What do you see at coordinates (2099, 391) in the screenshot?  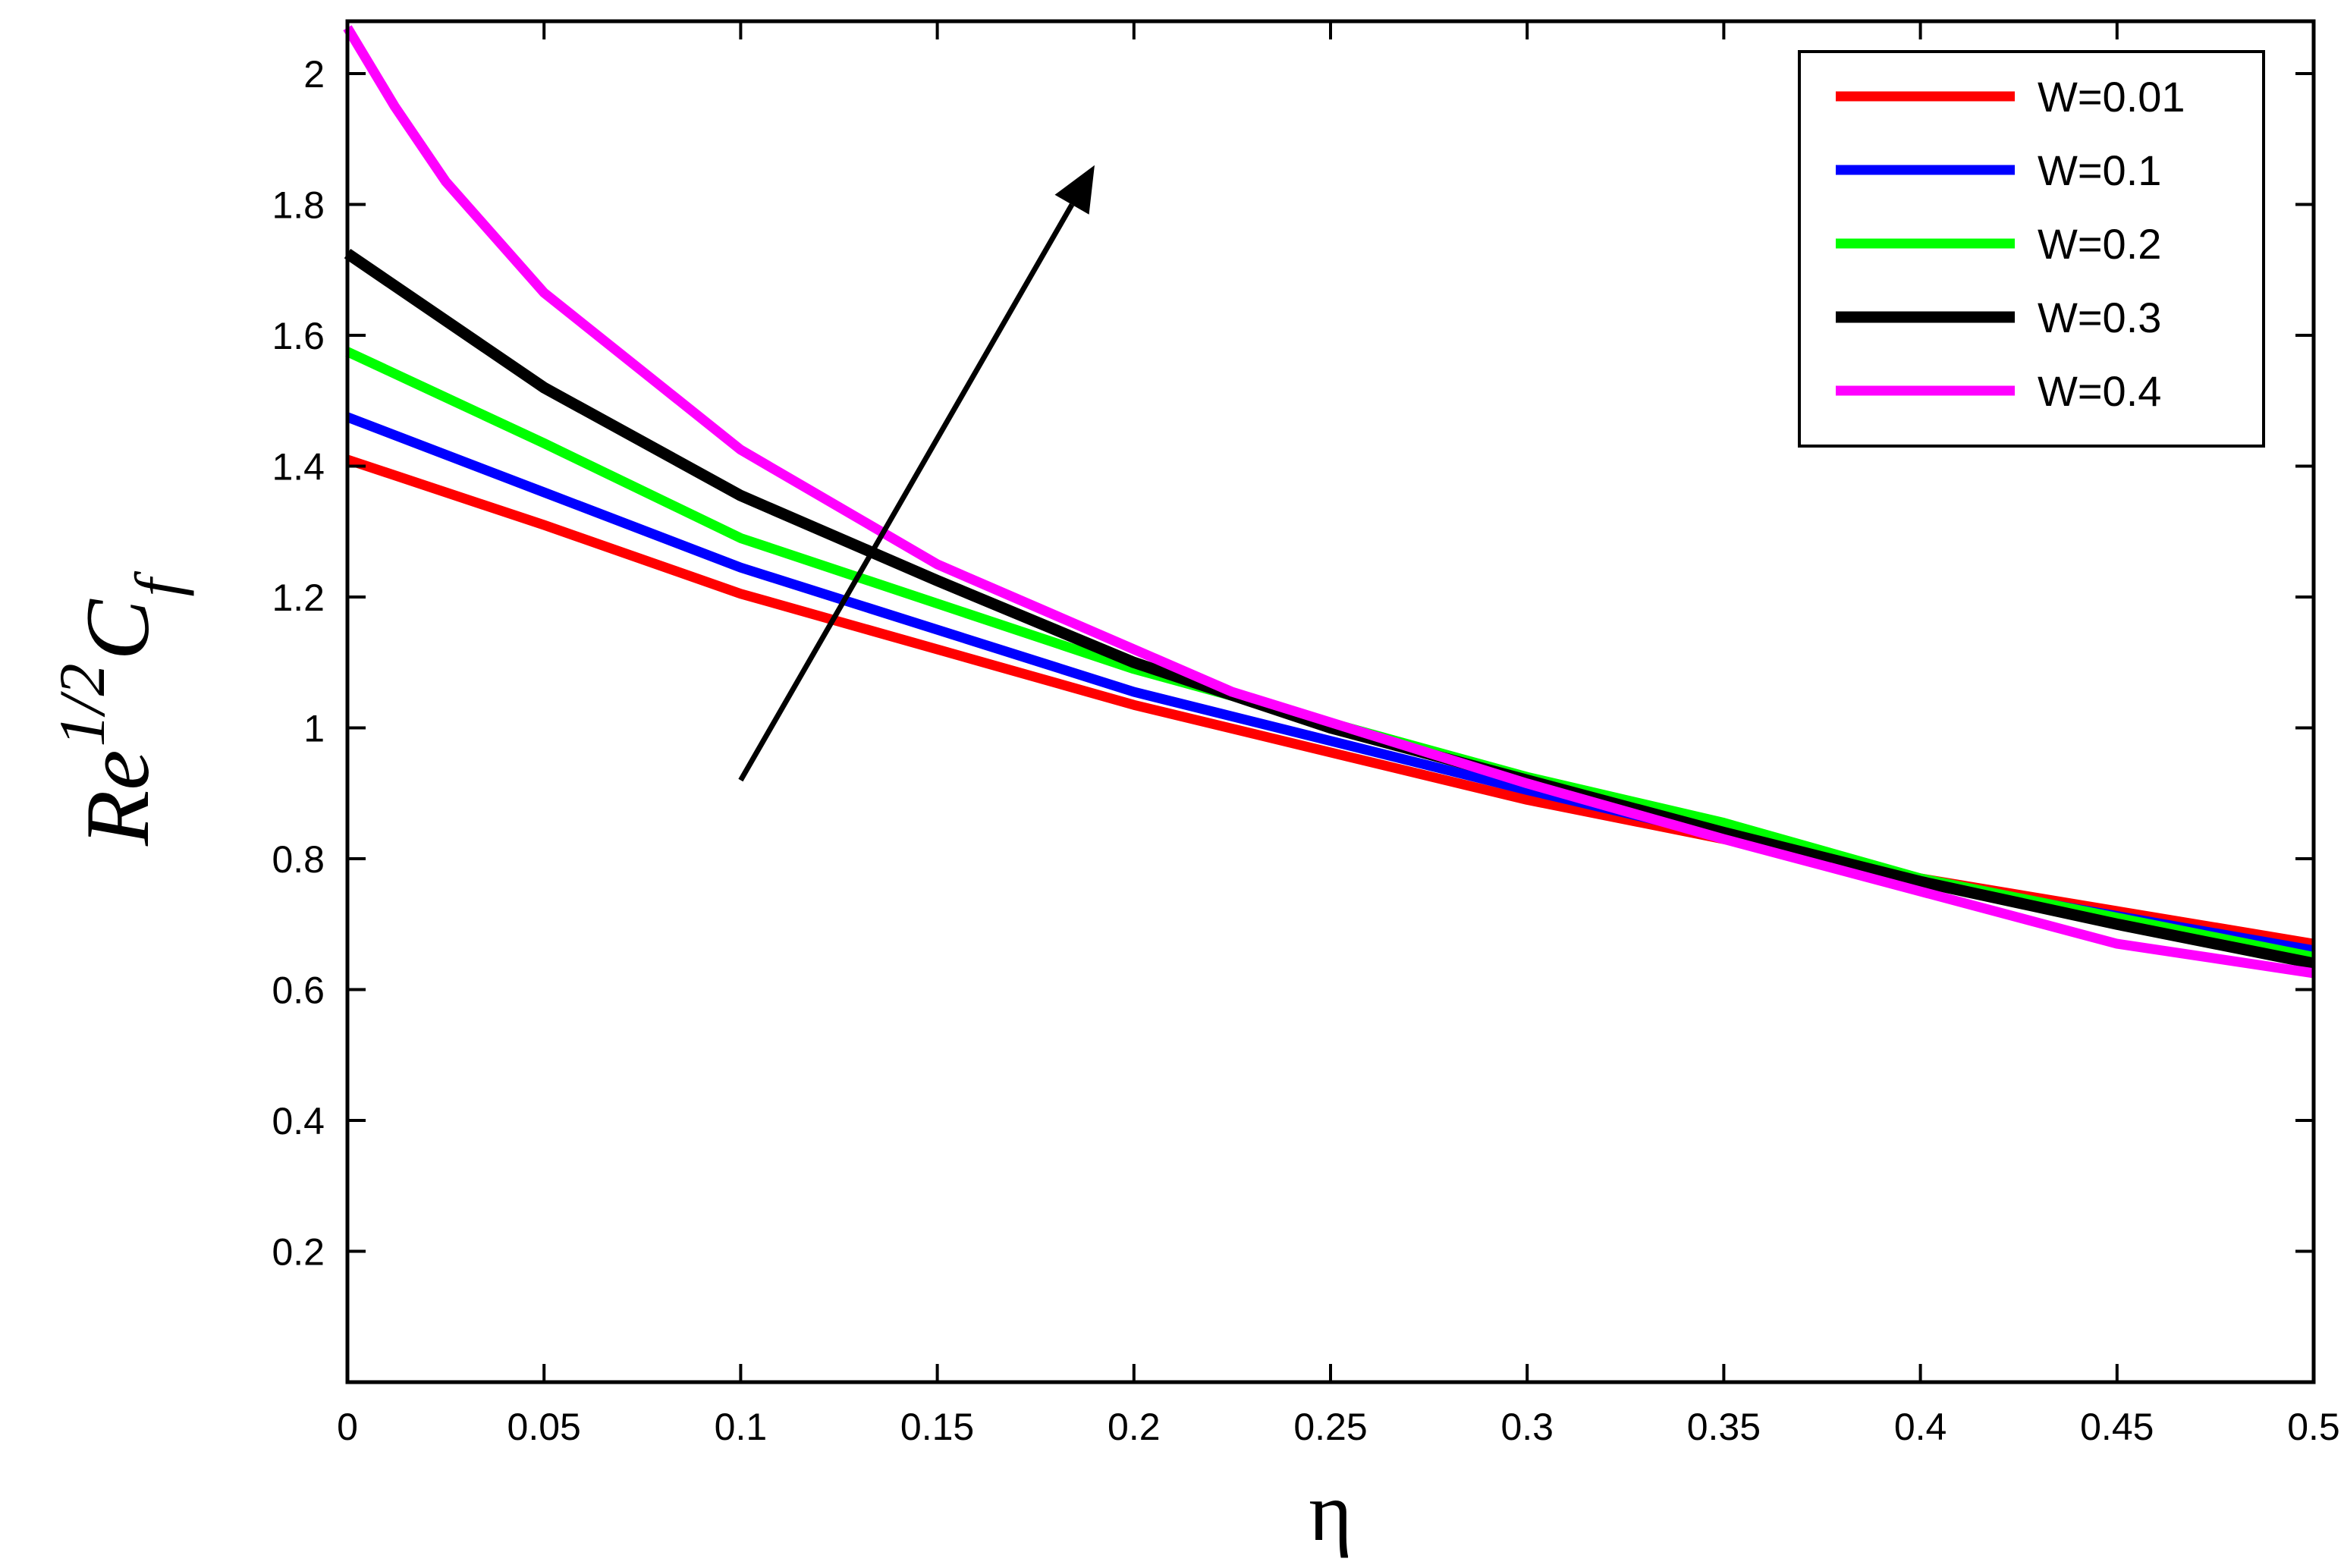 I see `legend-label-5: W=0.4` at bounding box center [2099, 391].